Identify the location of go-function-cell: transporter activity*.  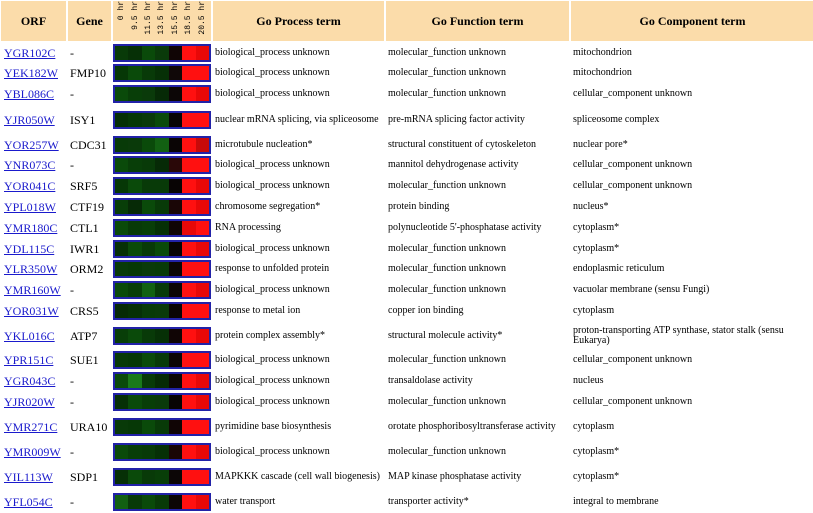
(428, 501).